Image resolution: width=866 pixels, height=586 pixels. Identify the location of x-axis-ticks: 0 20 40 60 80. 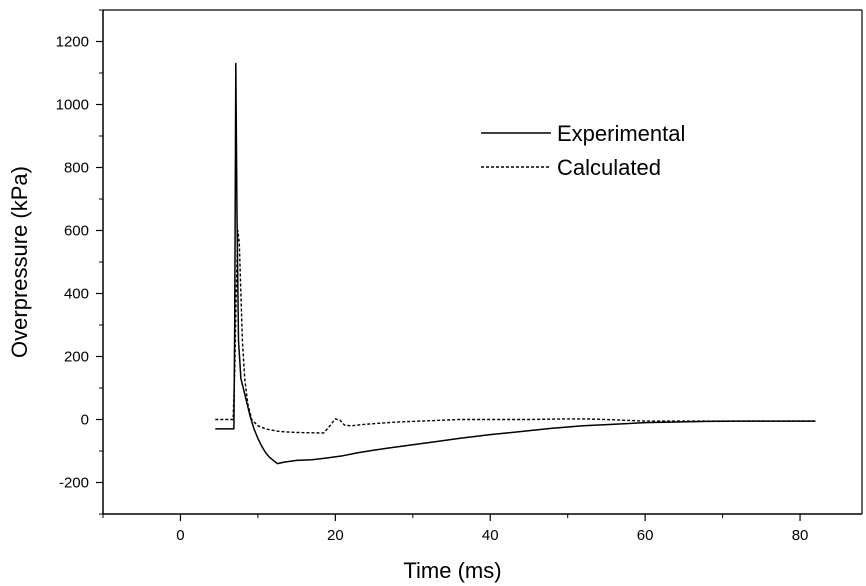
(455, 529).